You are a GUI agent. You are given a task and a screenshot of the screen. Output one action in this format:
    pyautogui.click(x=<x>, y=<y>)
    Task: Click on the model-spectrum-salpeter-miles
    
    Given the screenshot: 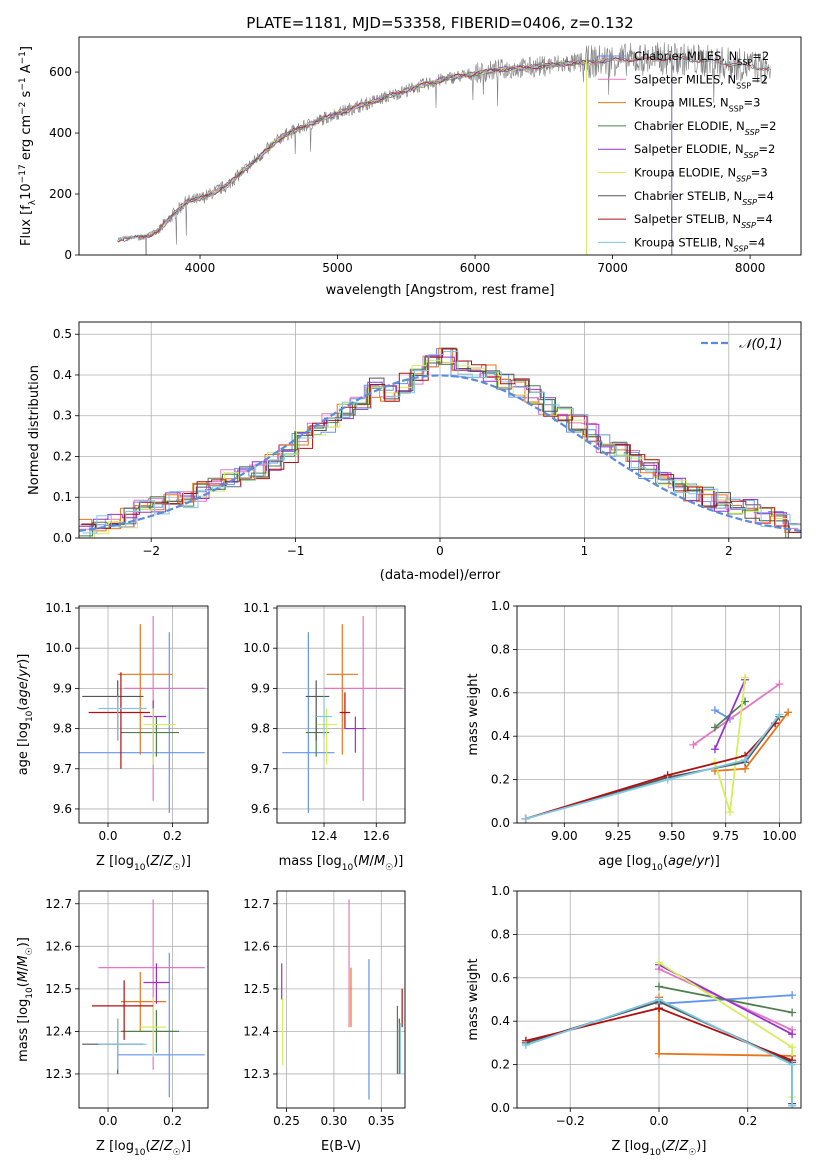 What is the action you would take?
    pyautogui.click(x=402, y=147)
    